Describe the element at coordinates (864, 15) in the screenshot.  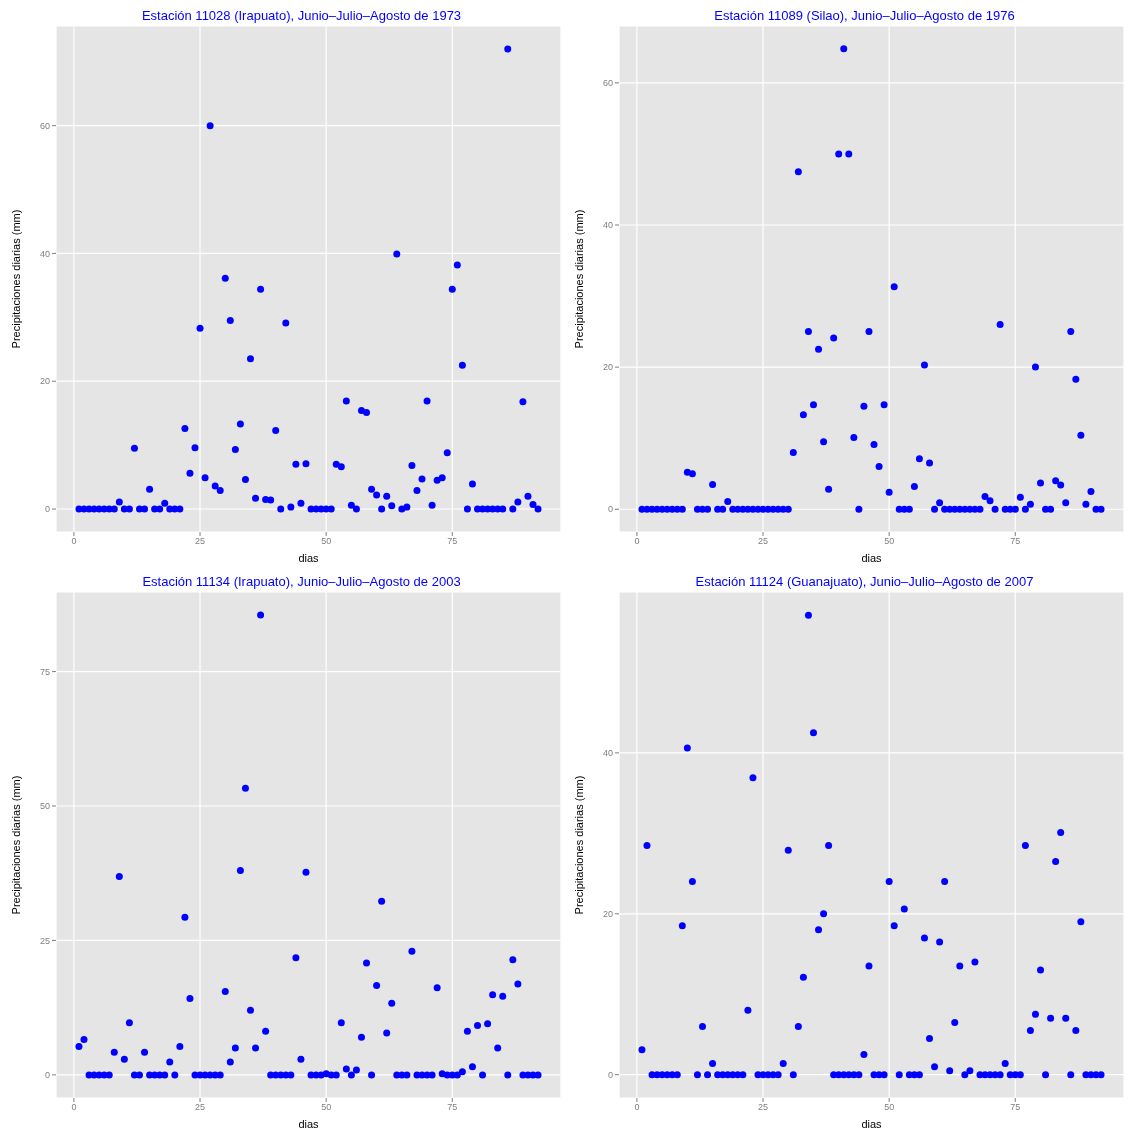
I see `chart-title: Estación 11089 (Silao), Junio–Julio–Agosto de 1976` at that location.